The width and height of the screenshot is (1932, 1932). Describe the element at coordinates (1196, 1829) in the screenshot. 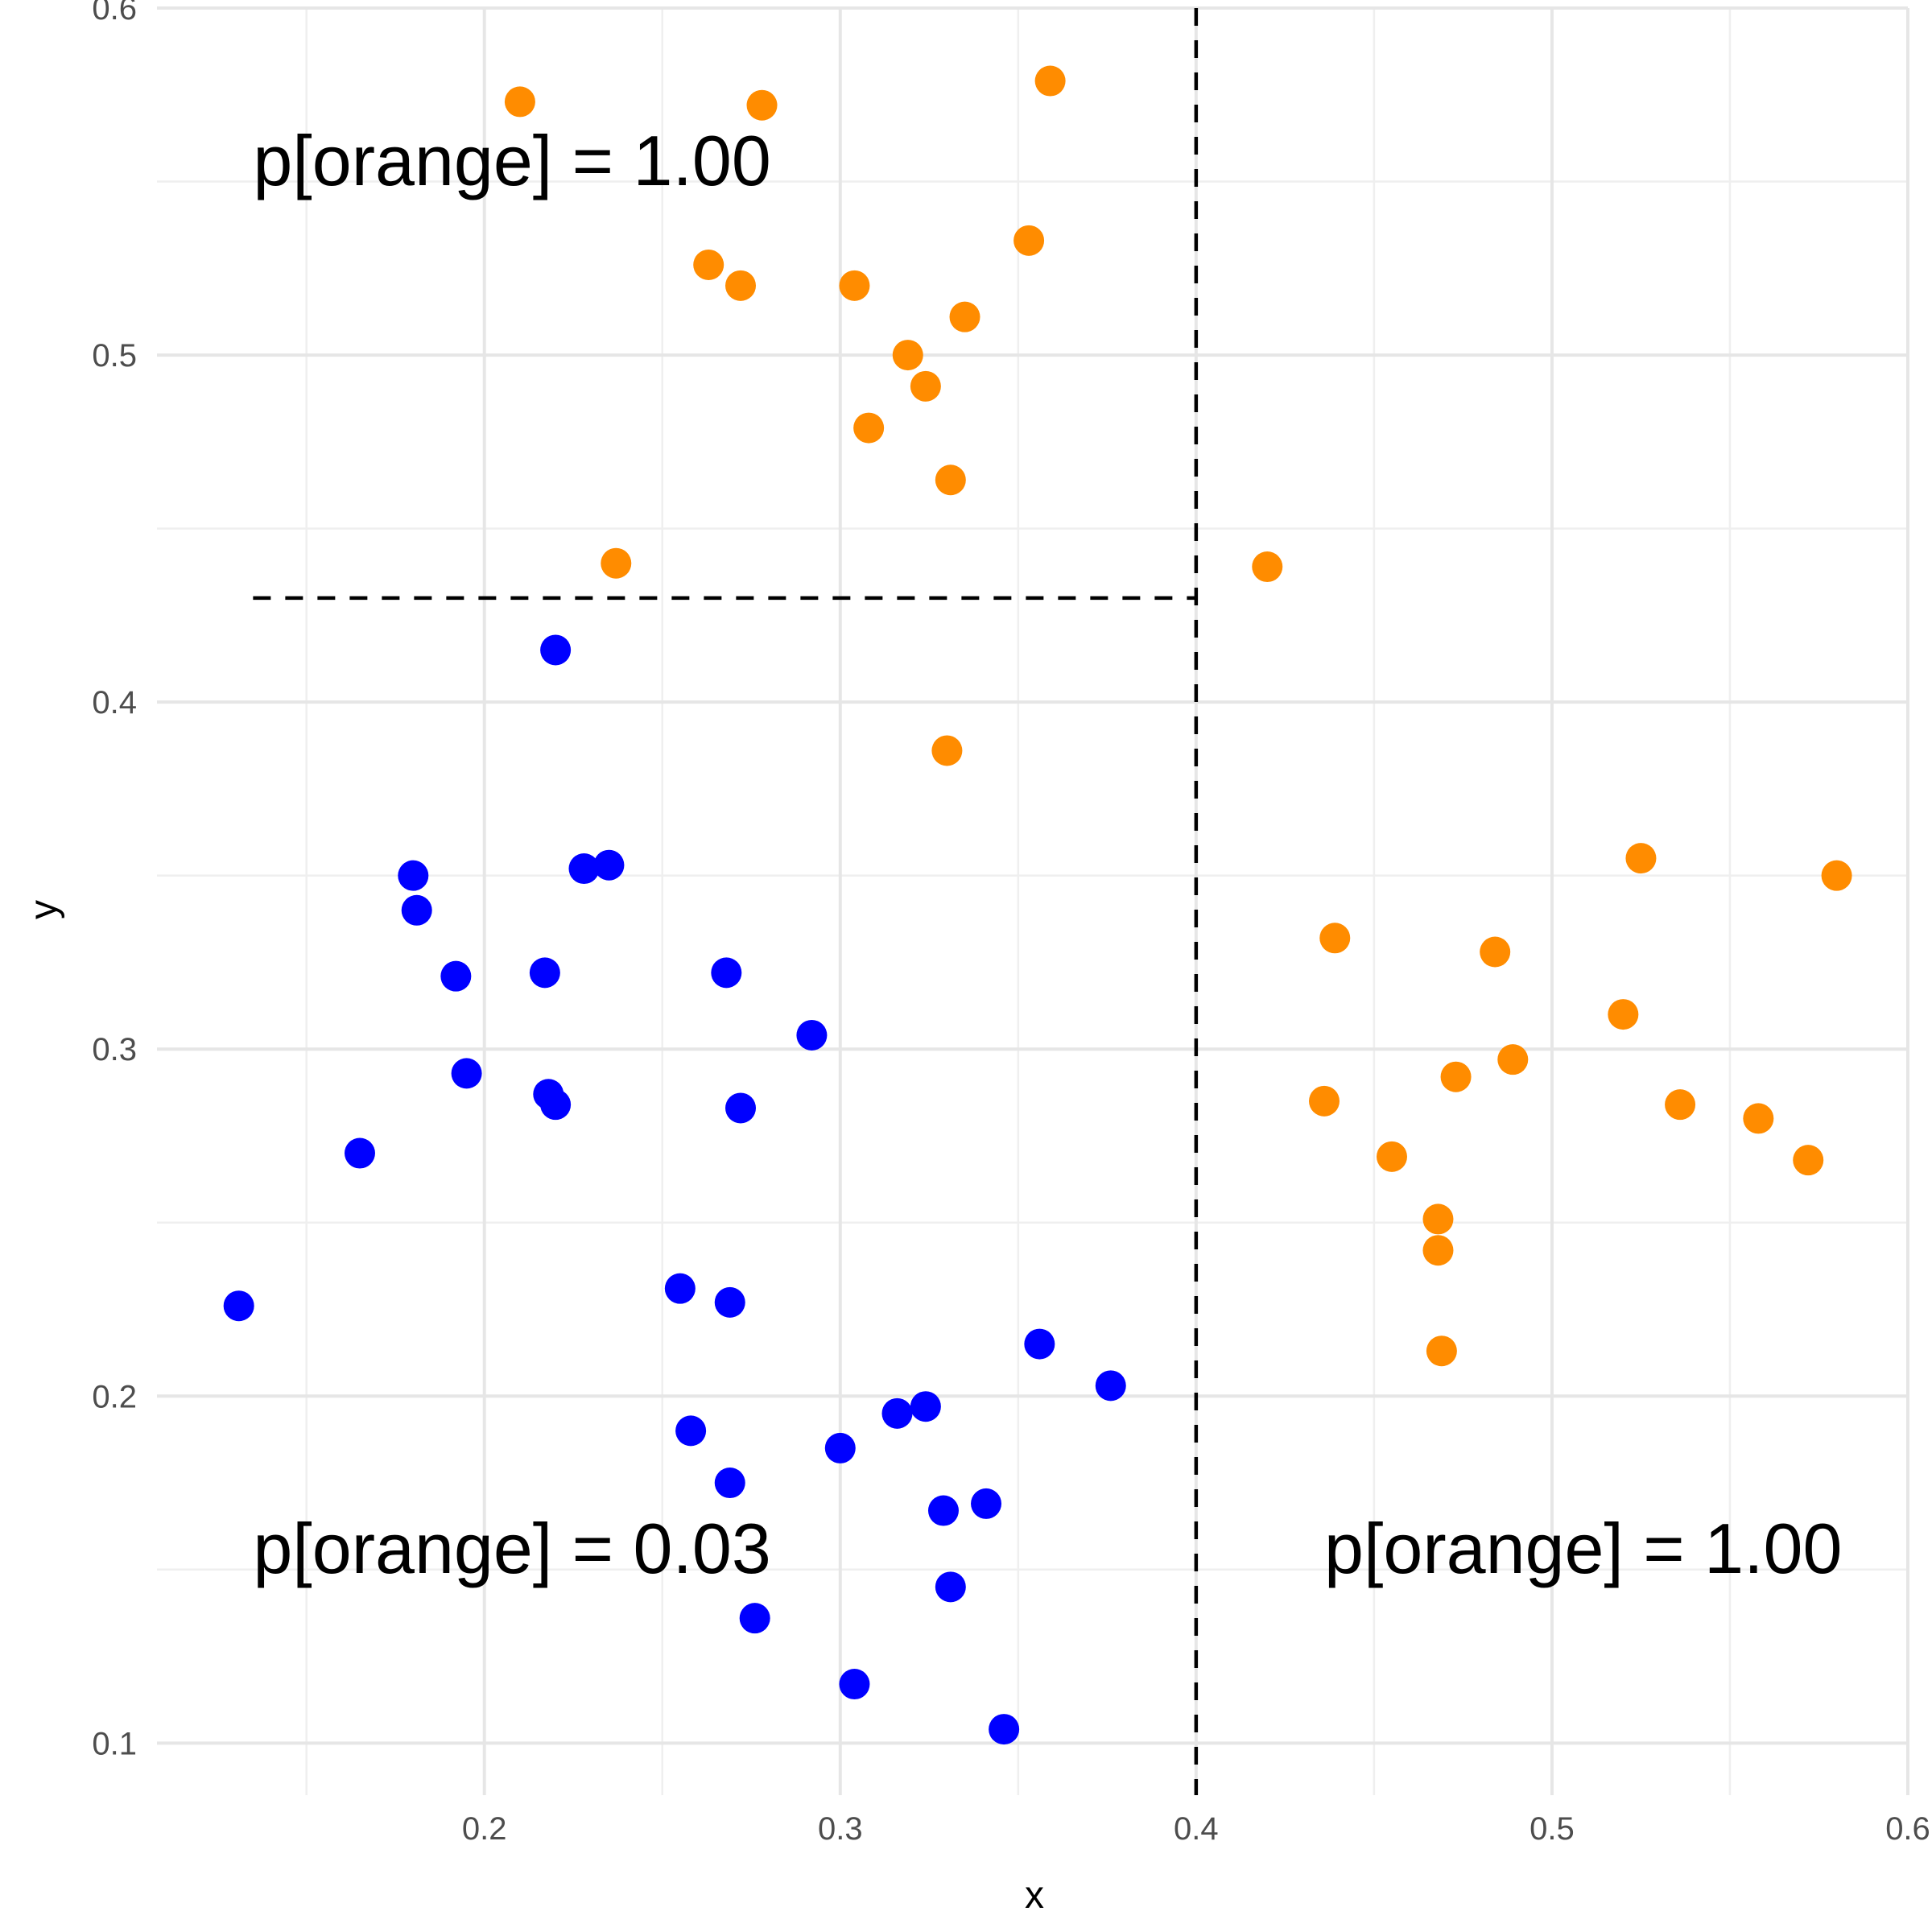

I see `x-tick-label: 0.4` at that location.